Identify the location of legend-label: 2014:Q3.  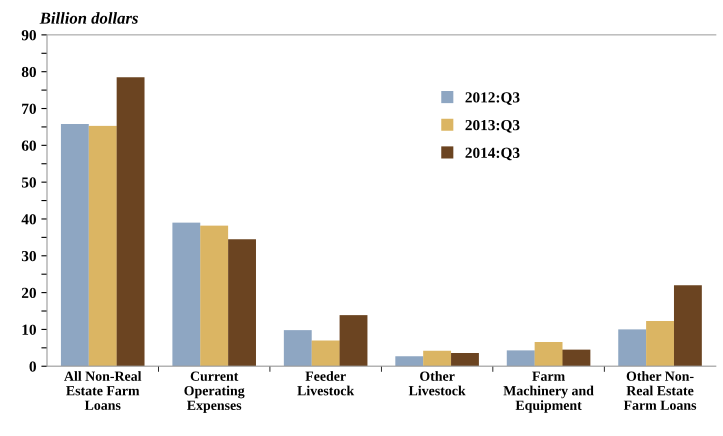
(493, 154).